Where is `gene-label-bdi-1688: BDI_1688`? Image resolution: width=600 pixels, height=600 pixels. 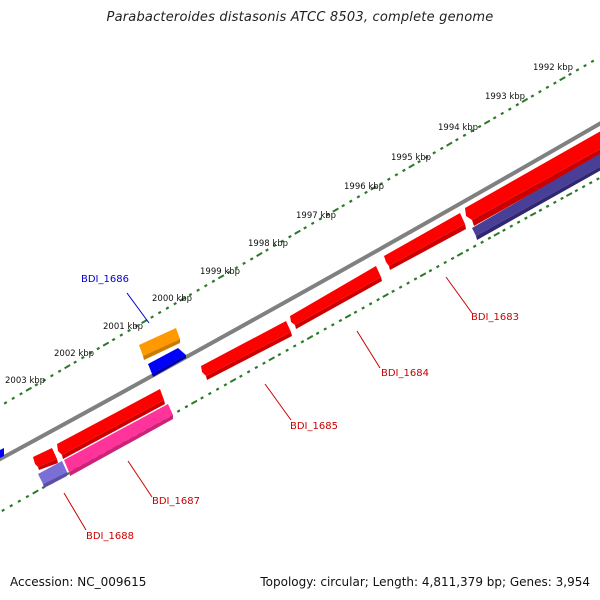
gene-label-bdi-1688: BDI_1688 is located at coordinates (110, 536).